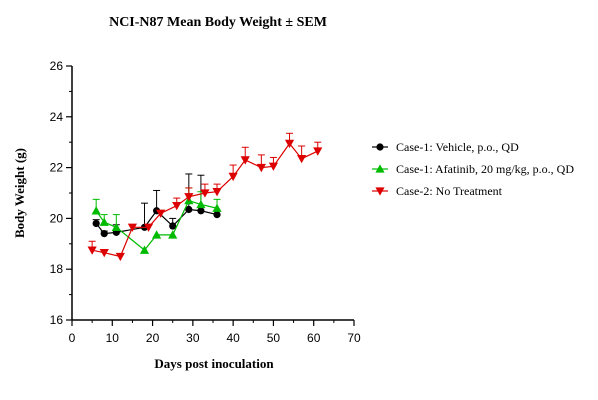 This screenshot has height=400, width=598. What do you see at coordinates (214, 363) in the screenshot?
I see `x-axis-label: Days post inoculation` at bounding box center [214, 363].